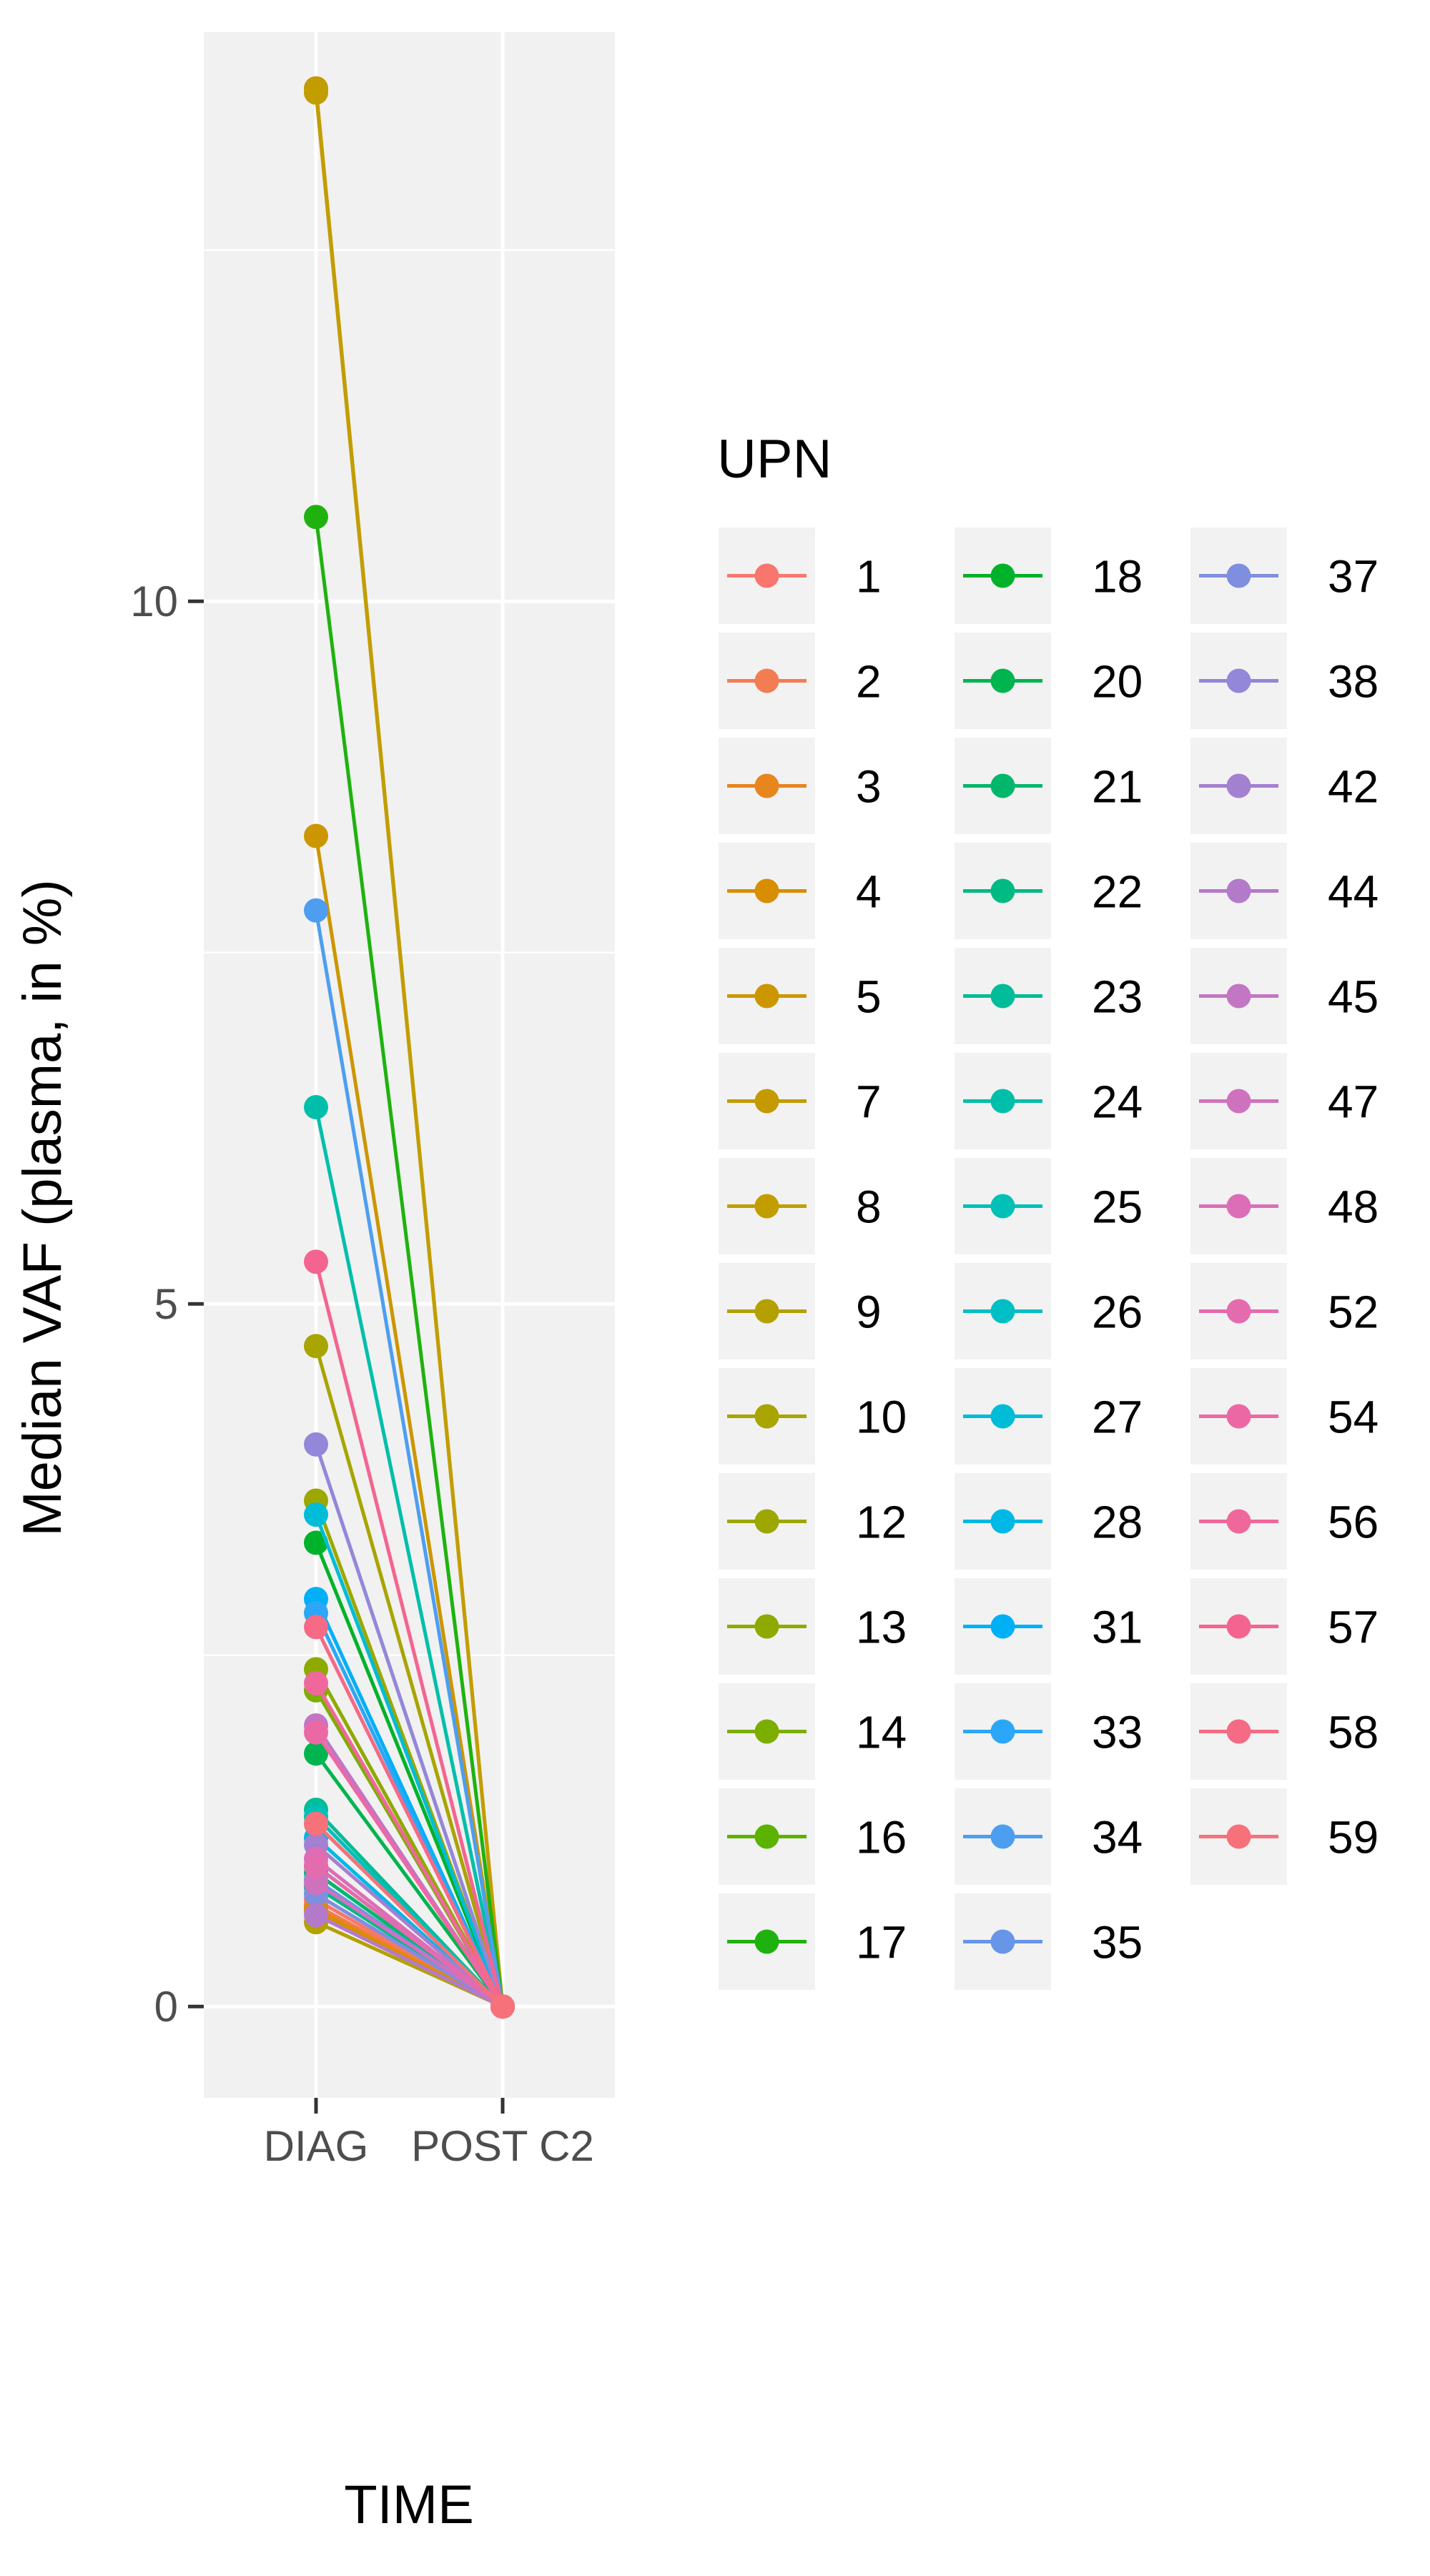 The width and height of the screenshot is (1430, 2576). Describe the element at coordinates (1117, 577) in the screenshot. I see `legend-label: 18` at that location.